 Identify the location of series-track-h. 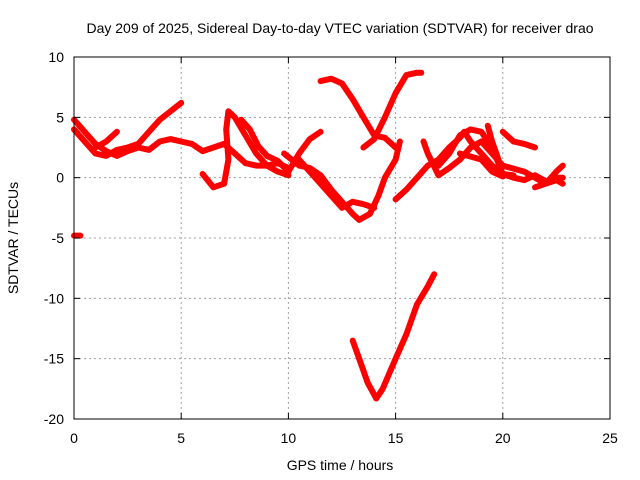
(337, 183).